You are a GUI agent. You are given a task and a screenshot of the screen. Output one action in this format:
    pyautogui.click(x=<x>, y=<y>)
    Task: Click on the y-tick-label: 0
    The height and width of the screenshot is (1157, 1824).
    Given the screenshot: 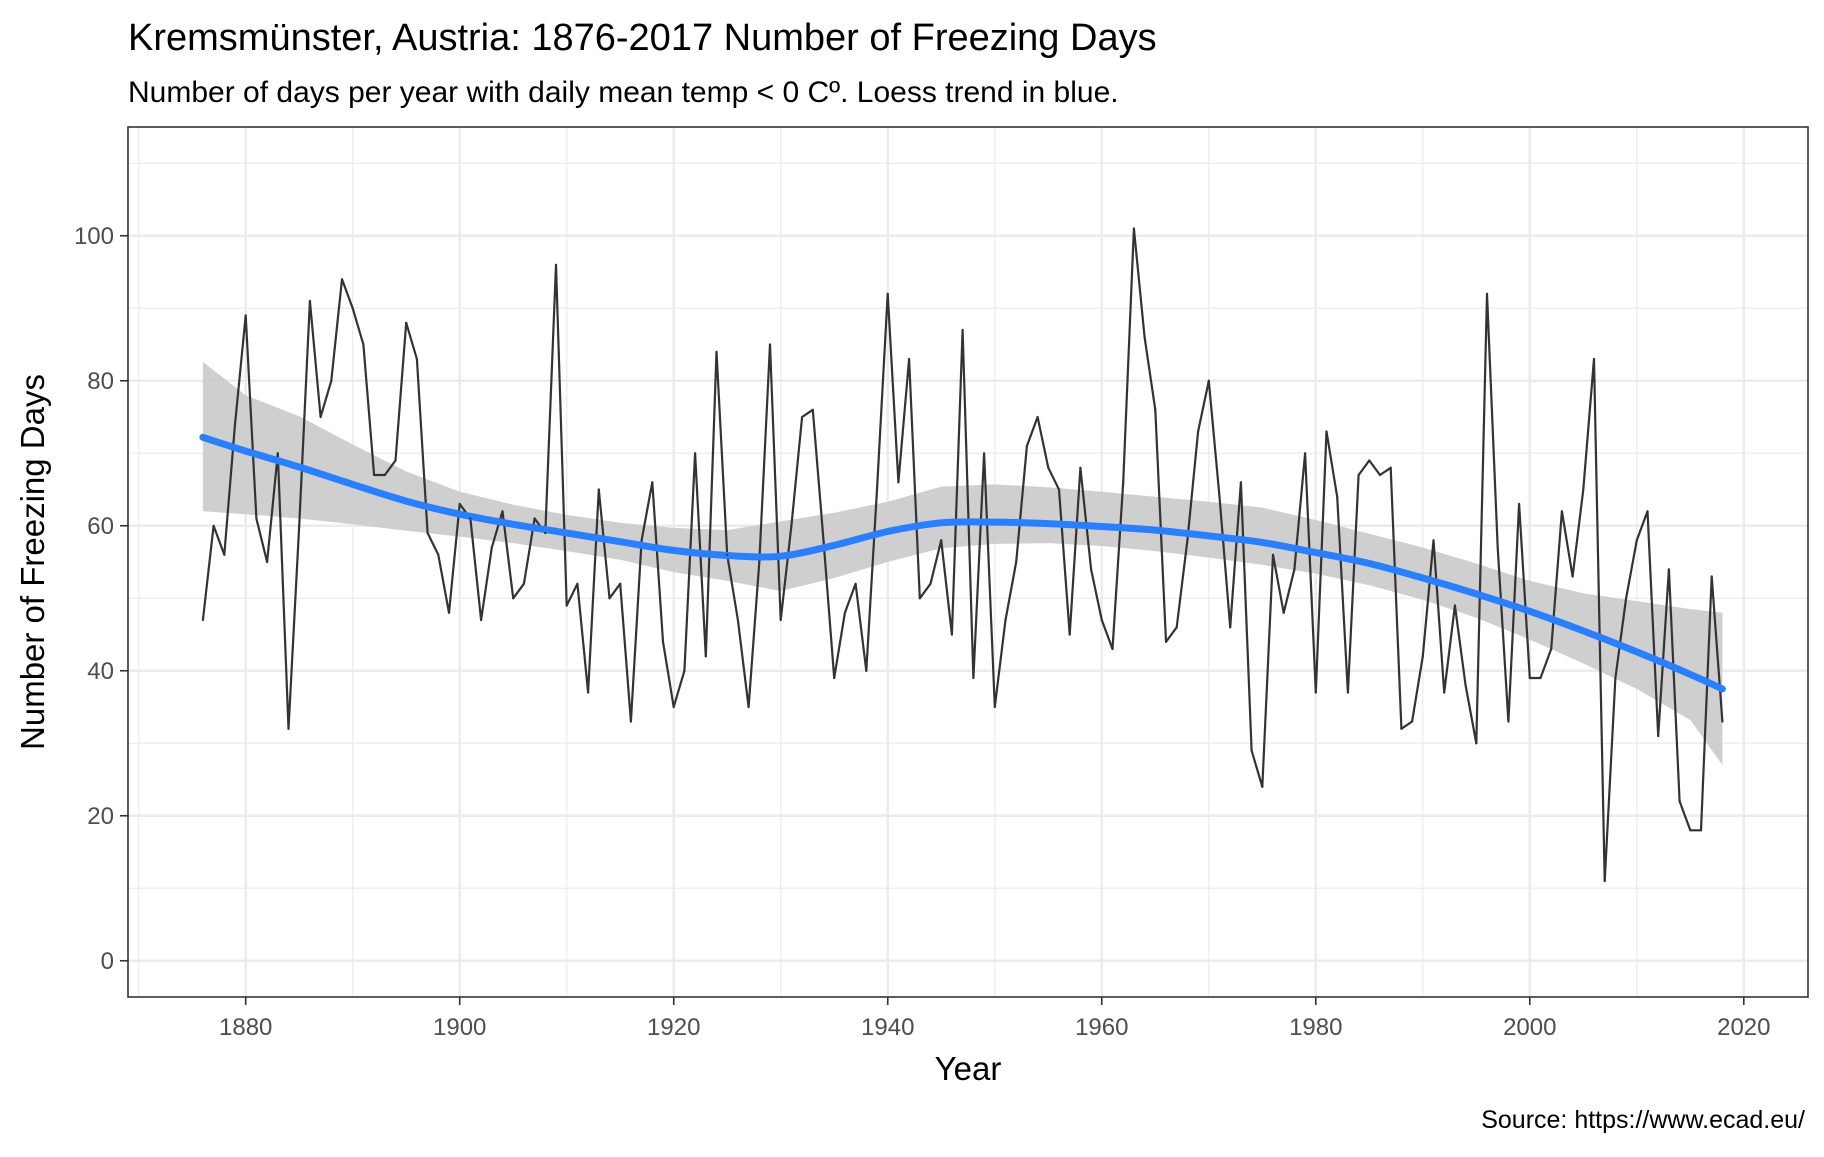 What is the action you would take?
    pyautogui.click(x=107, y=961)
    